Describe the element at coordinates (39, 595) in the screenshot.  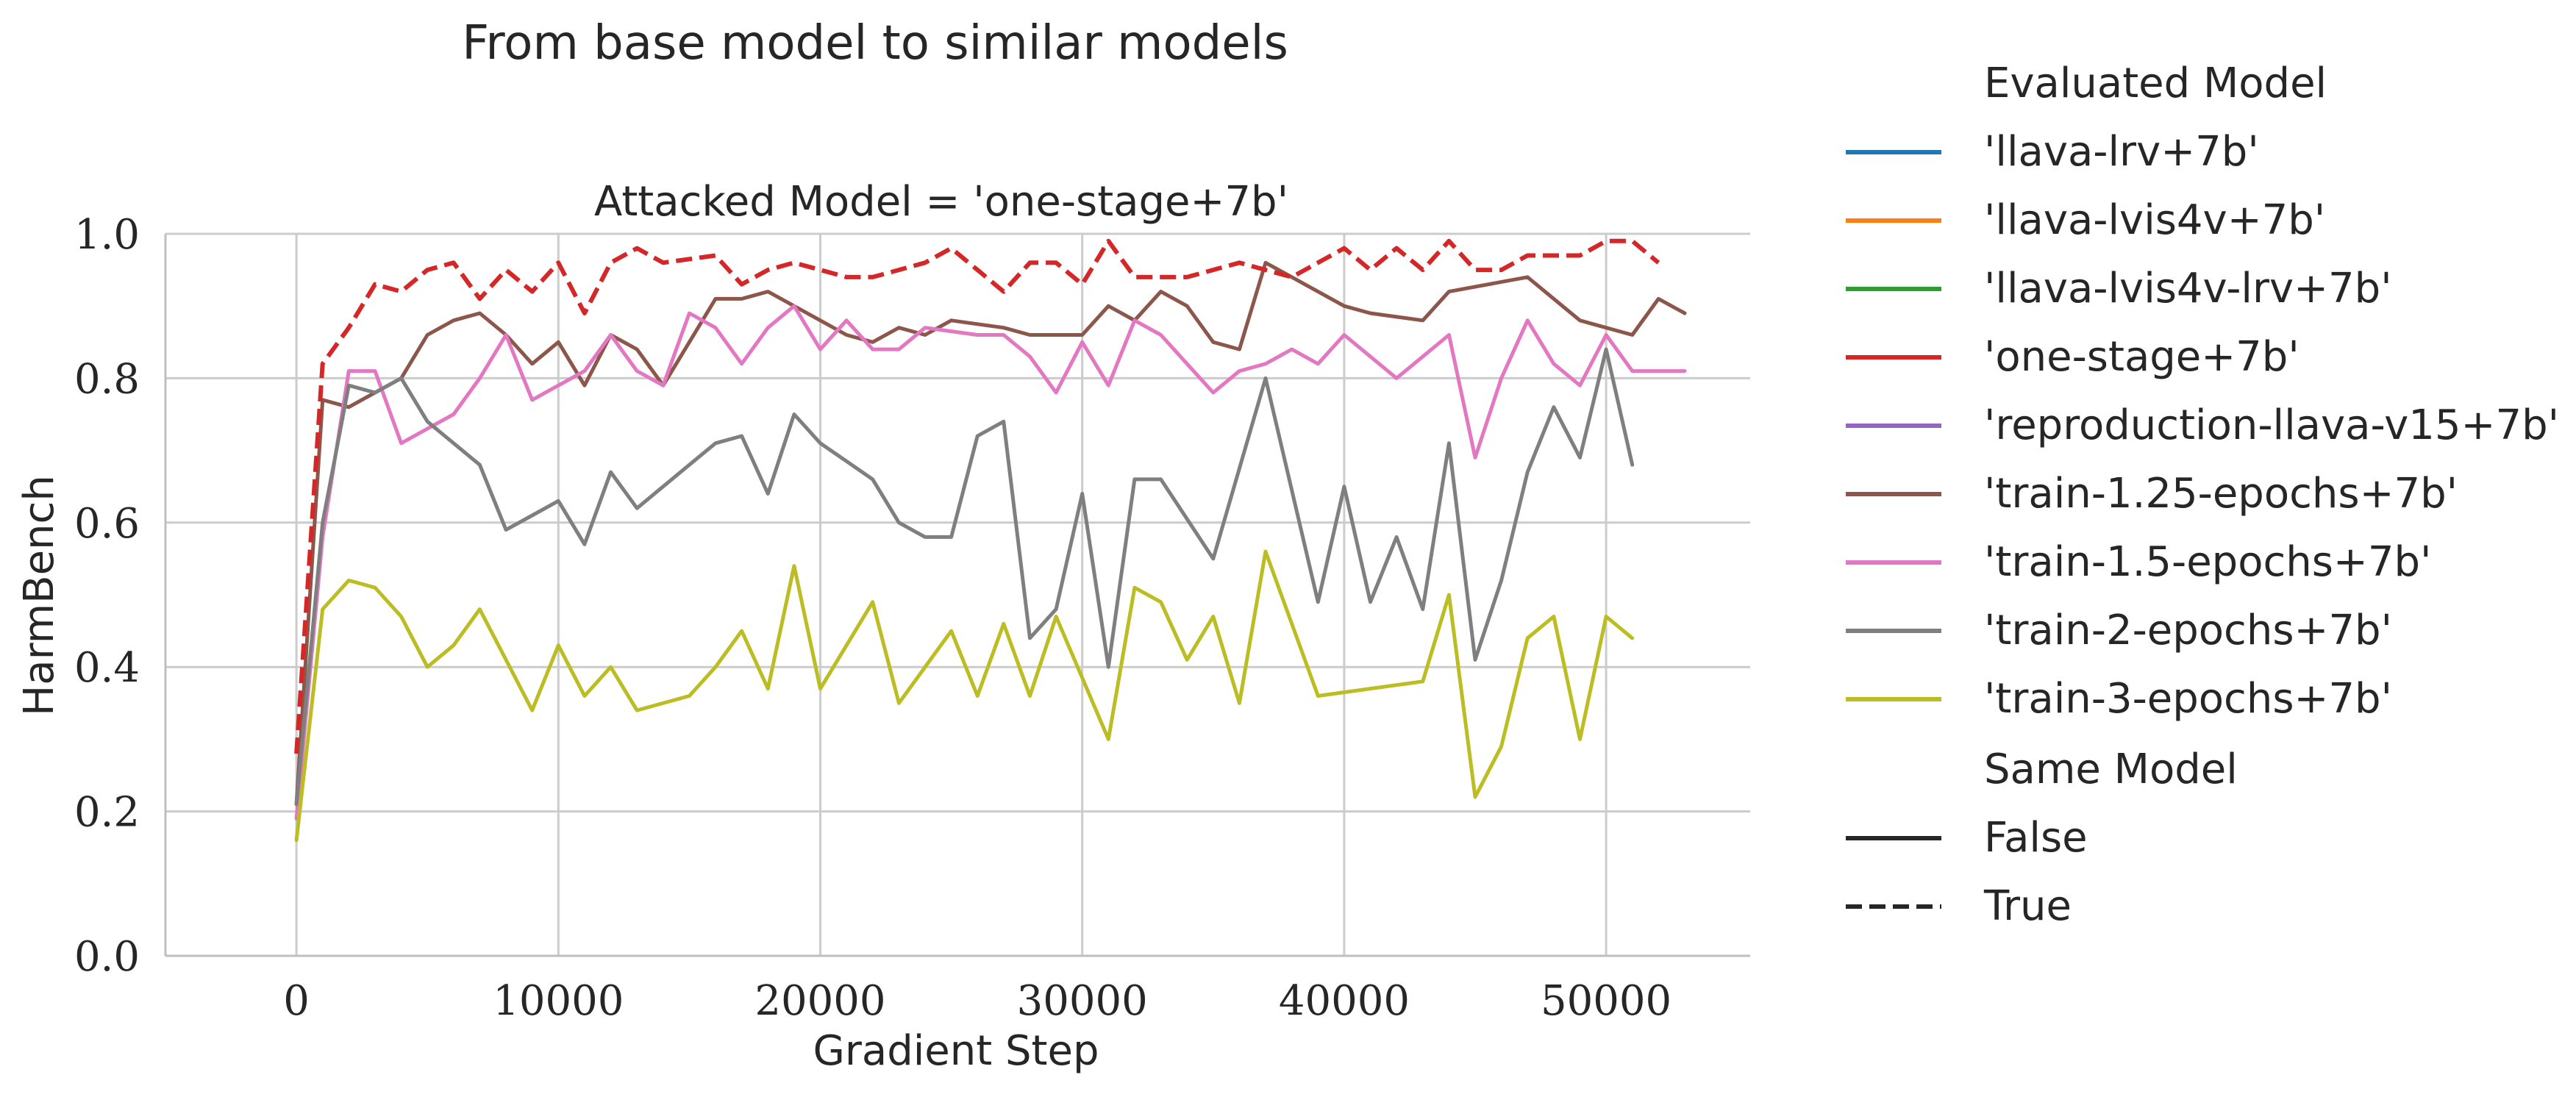
I see `y-axis-label: HarmBench` at that location.